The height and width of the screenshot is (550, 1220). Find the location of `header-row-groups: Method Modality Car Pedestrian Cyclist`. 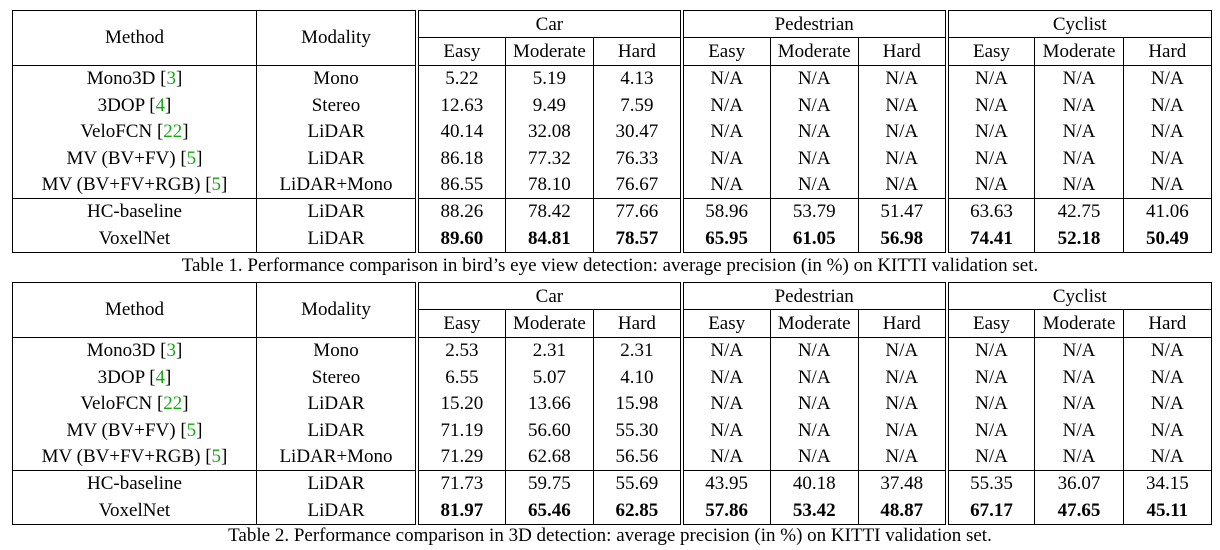

header-row-groups: Method Modality Car Pedestrian Cyclist is located at coordinates (612, 38).